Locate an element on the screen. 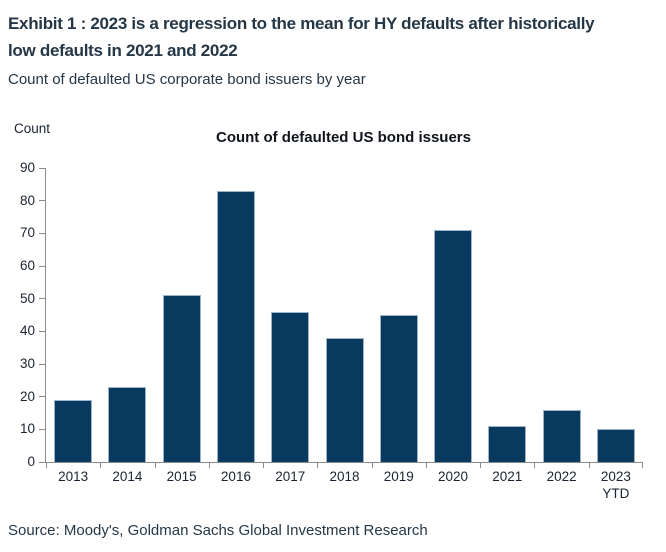  x-axis-label-2018: 2018 is located at coordinates (344, 476).